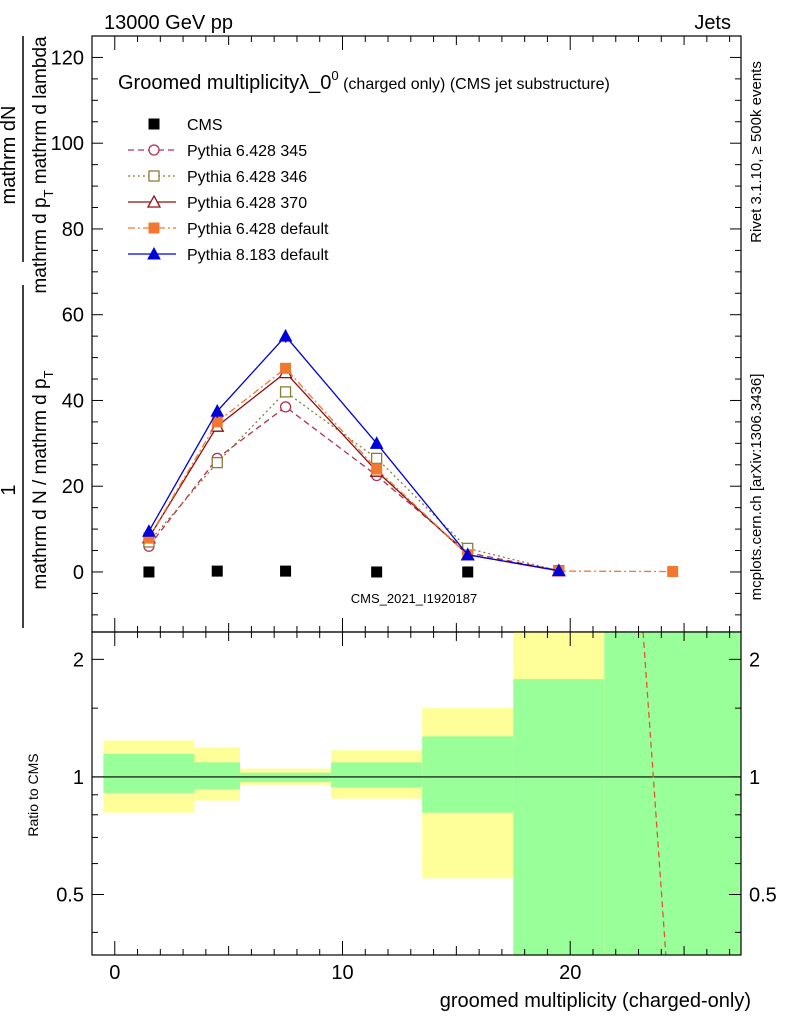 The height and width of the screenshot is (1024, 786). Describe the element at coordinates (73, 401) in the screenshot. I see `y-tick-label: 40` at that location.